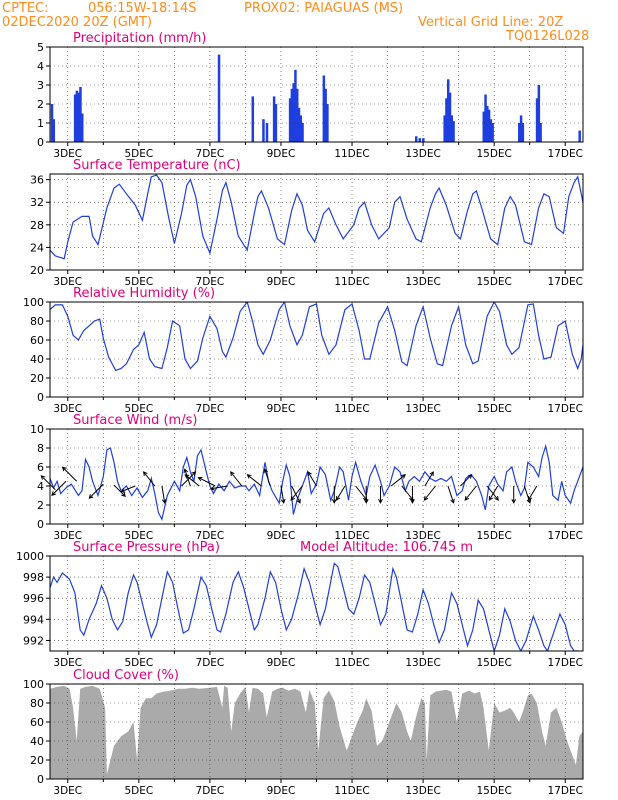  Describe the element at coordinates (37, 741) in the screenshot. I see `y-tick-label: 40` at that location.